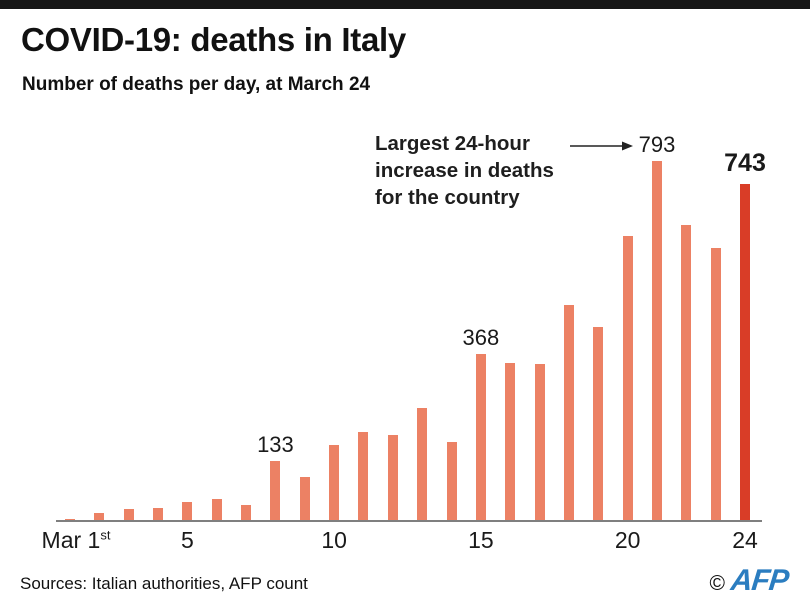  I want to click on value-label-368: 368, so click(481, 337).